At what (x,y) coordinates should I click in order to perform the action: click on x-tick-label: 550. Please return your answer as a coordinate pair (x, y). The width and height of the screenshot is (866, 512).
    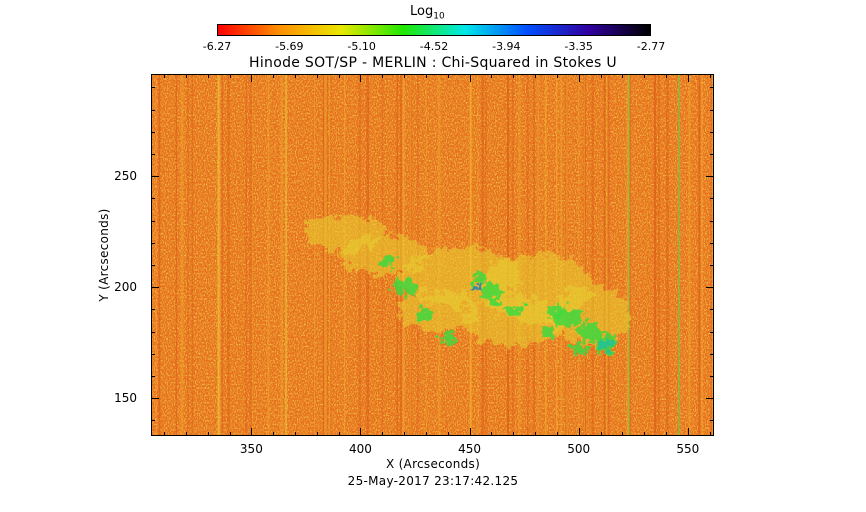
    Looking at the image, I should click on (688, 449).